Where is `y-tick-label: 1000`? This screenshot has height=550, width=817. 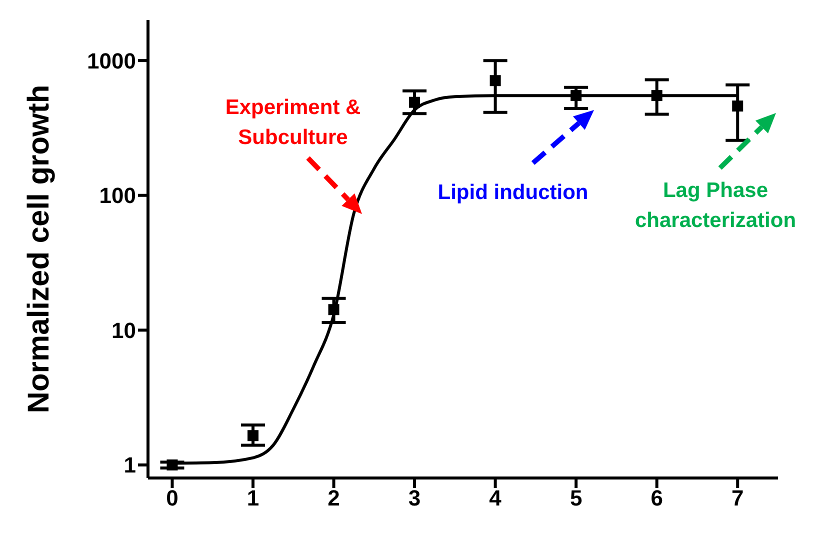
y-tick-label: 1000 is located at coordinates (111, 61).